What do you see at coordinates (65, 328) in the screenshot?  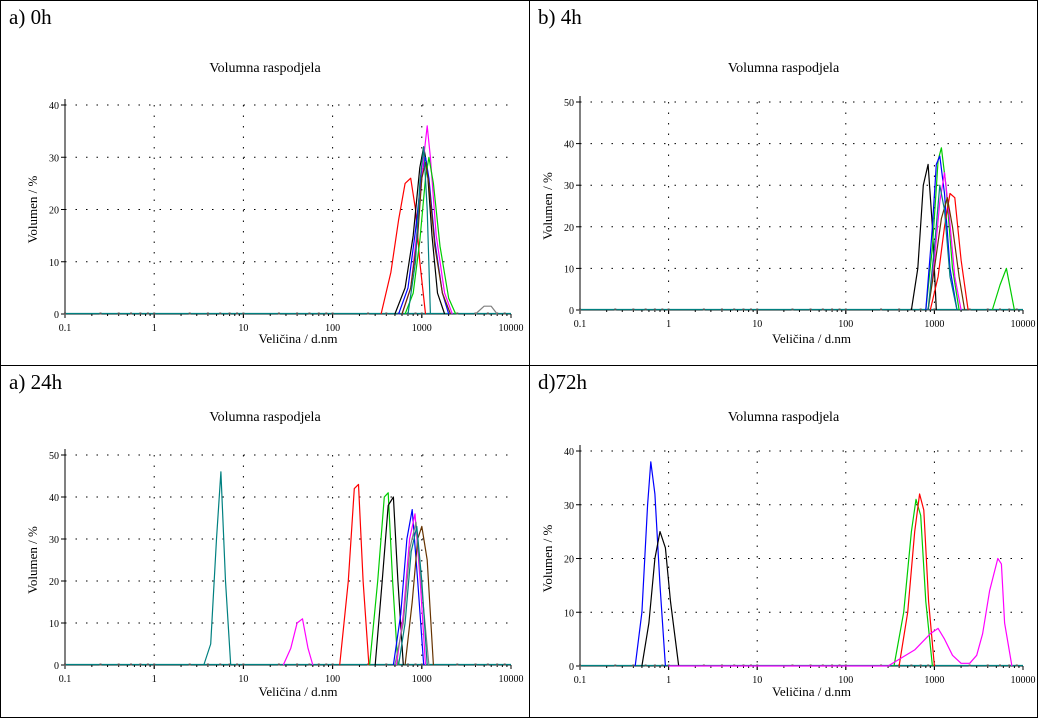 I see `x-tick-label: 0.1` at bounding box center [65, 328].